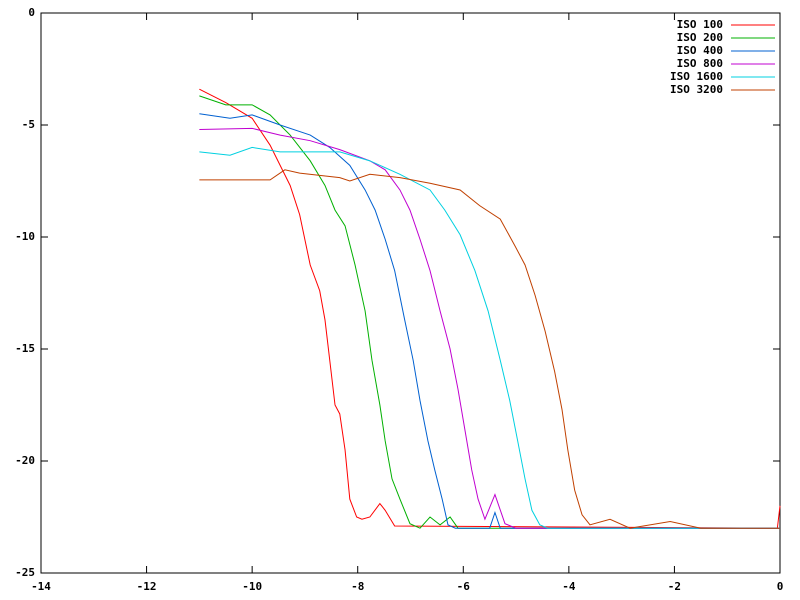  What do you see at coordinates (252, 586) in the screenshot?
I see `x-tick-label: -10` at bounding box center [252, 586].